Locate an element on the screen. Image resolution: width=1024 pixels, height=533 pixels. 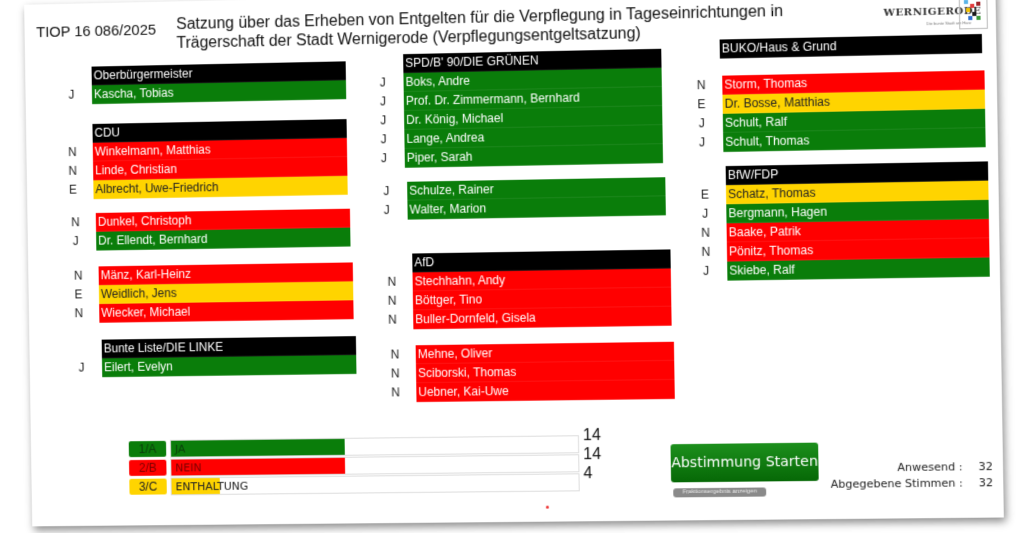
member-name: Boks, Andre is located at coordinates (438, 81).